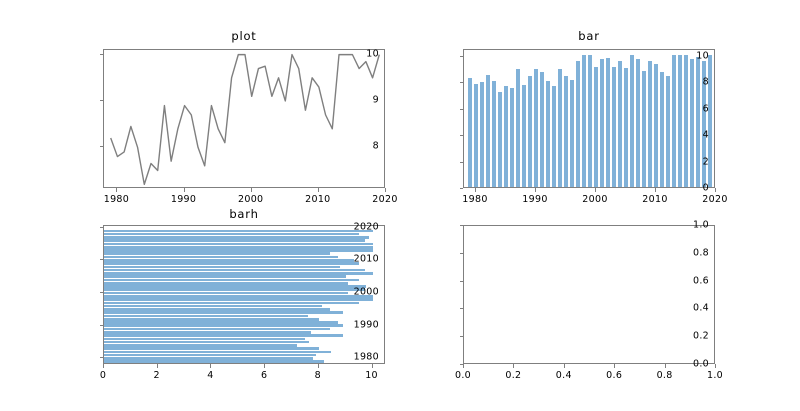  I want to click on x-tick-label: 2020, so click(385, 199).